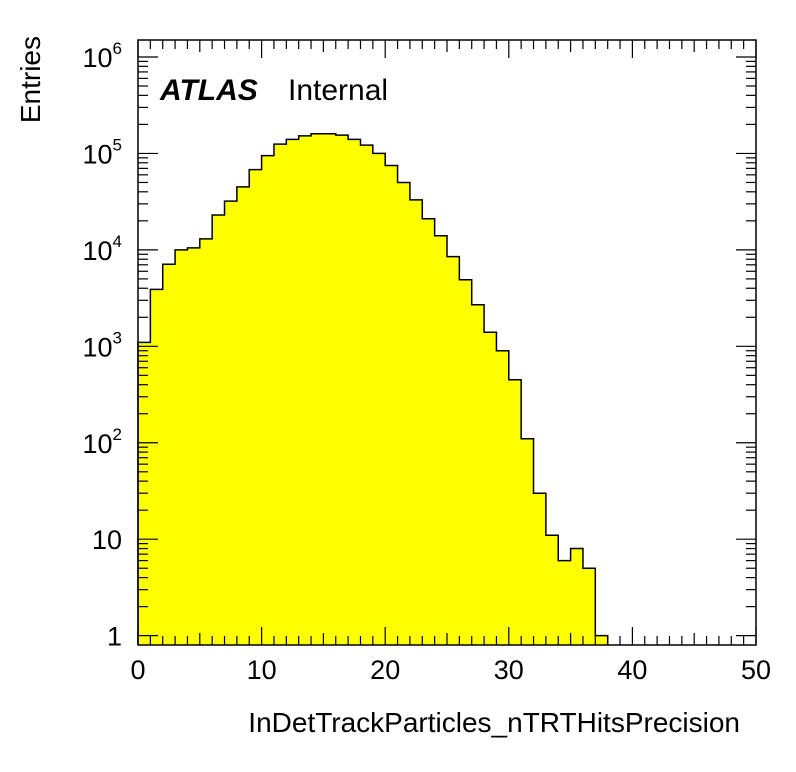 This screenshot has width=796, height=772. I want to click on y-tick-label: 10, so click(107, 540).